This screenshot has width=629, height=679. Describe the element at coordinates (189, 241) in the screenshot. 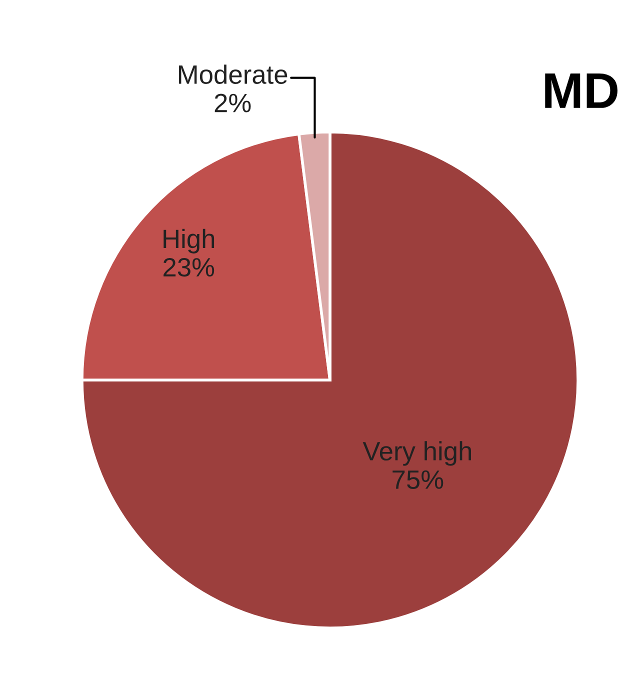

I see `slice-label: High` at that location.